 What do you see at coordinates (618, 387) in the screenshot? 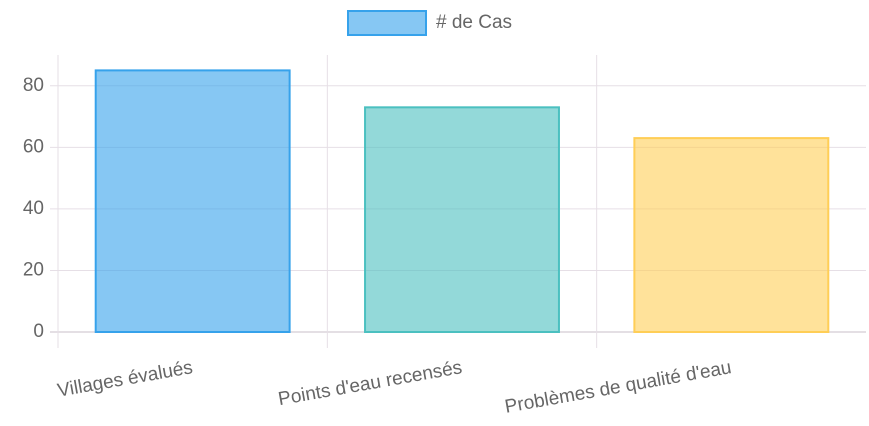
I see `x-tick-label: Problèmes de qualité d'eau` at bounding box center [618, 387].